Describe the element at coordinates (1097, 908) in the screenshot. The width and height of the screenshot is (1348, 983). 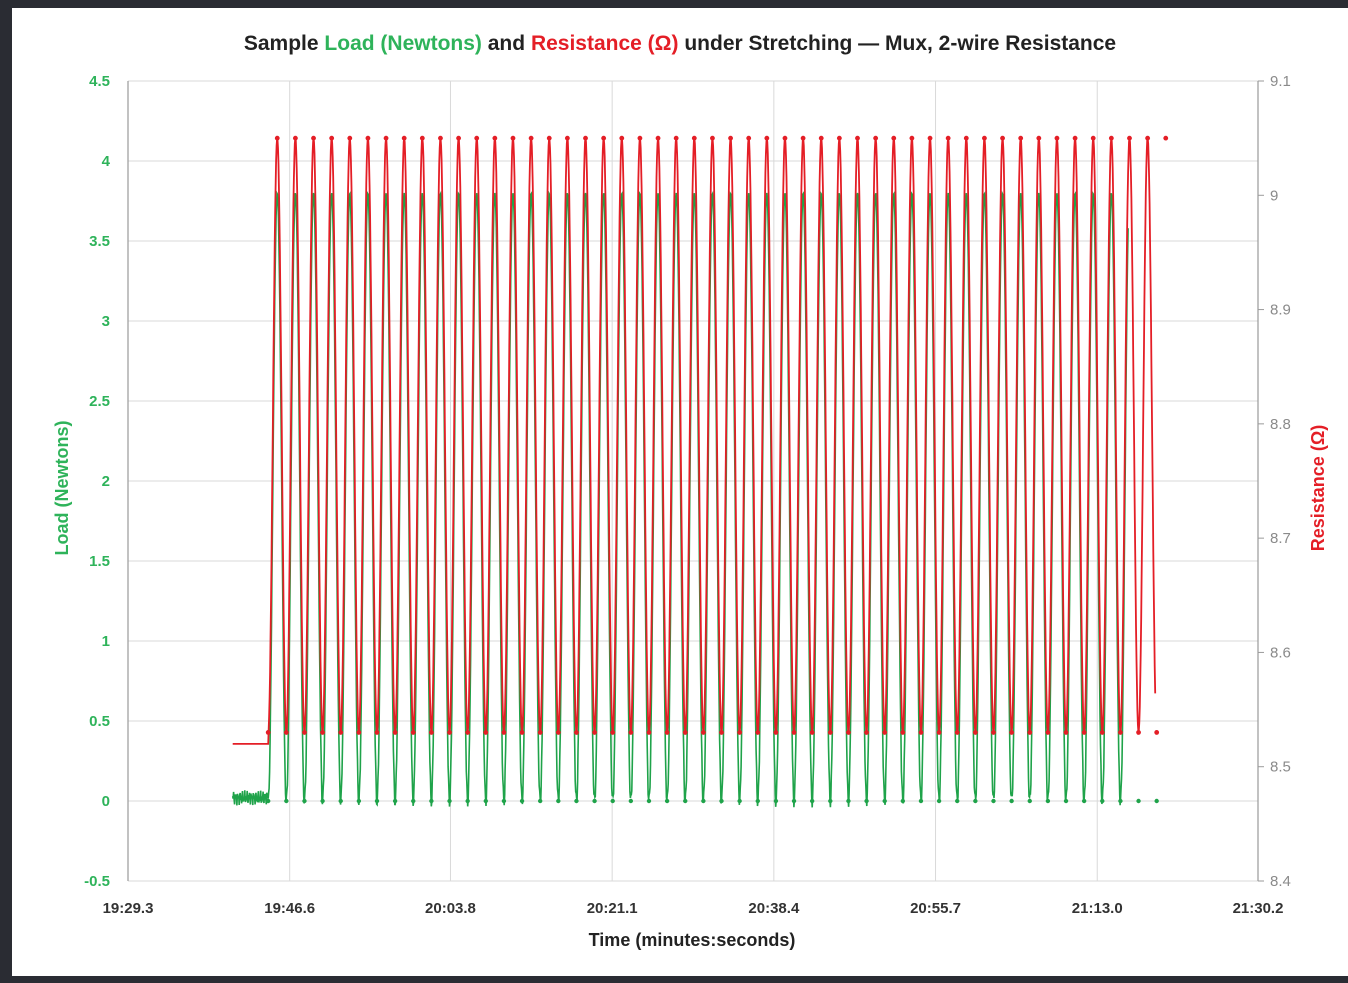
I see `x-tick-label: 21:13.0` at that location.